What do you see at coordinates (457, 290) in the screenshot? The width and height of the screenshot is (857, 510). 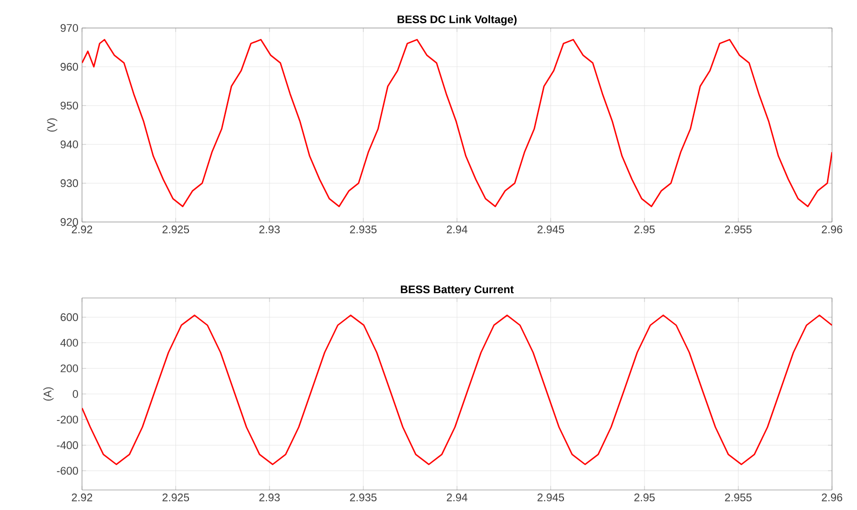 I see `chart-title: BESS Battery Current` at bounding box center [457, 290].